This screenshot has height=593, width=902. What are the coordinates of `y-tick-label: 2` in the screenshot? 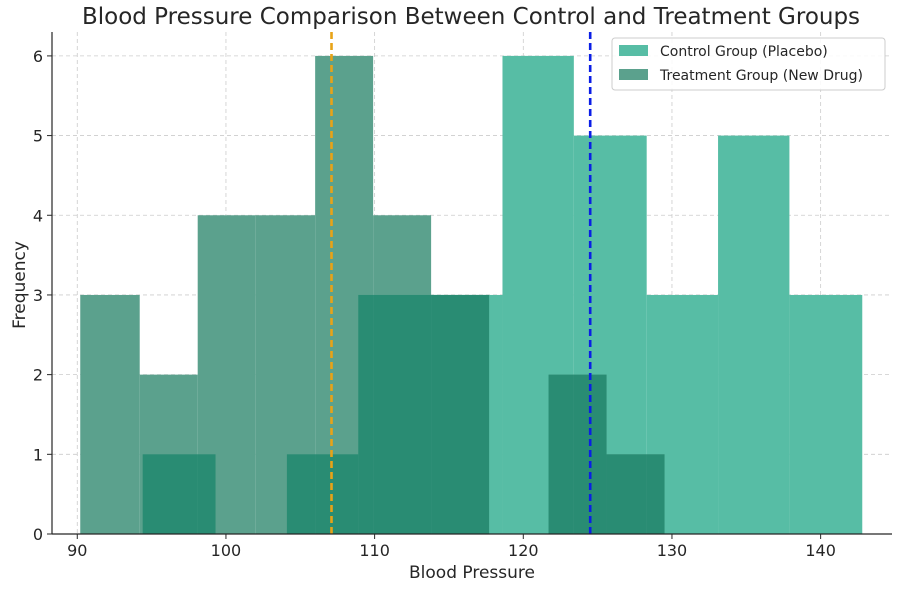 It's located at (38, 375).